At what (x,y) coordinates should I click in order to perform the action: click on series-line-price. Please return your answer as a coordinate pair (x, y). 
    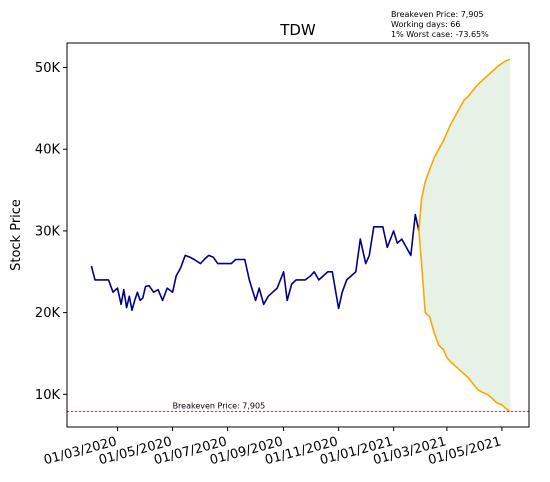
    Looking at the image, I should click on (255, 262).